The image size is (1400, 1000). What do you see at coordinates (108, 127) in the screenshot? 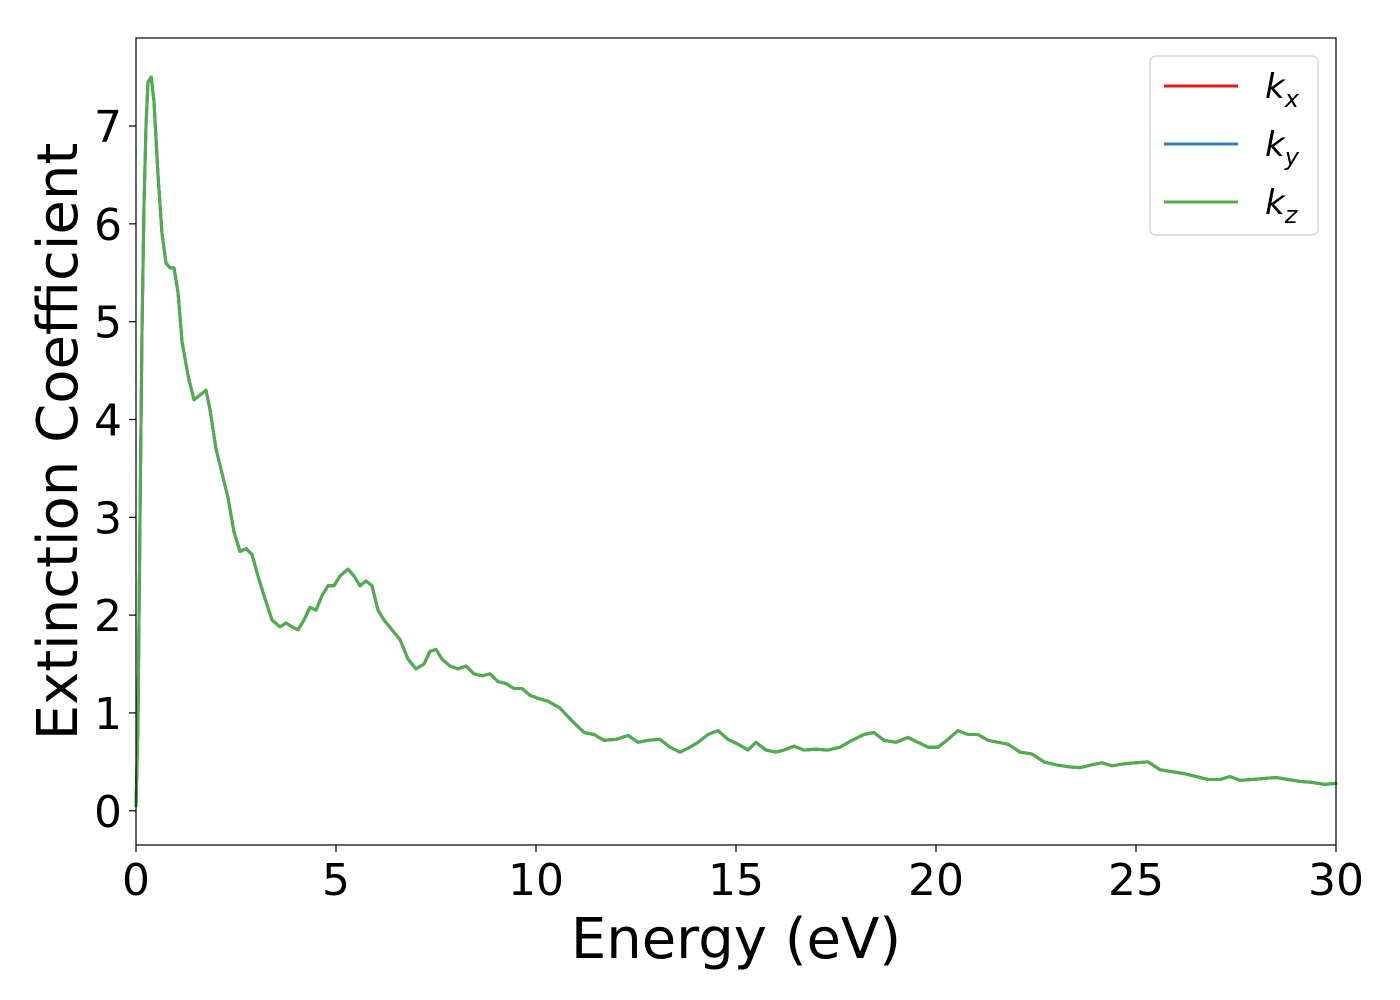
I see `y-tick-label: 7` at bounding box center [108, 127].